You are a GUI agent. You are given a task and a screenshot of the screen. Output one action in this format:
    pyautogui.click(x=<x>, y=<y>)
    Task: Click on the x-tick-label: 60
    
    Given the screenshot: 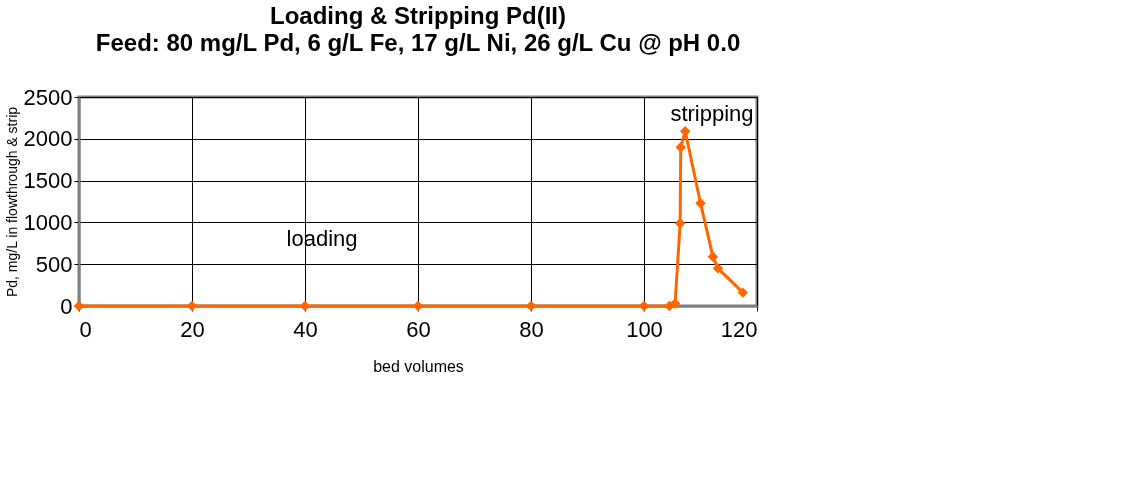 What is the action you would take?
    pyautogui.click(x=418, y=329)
    